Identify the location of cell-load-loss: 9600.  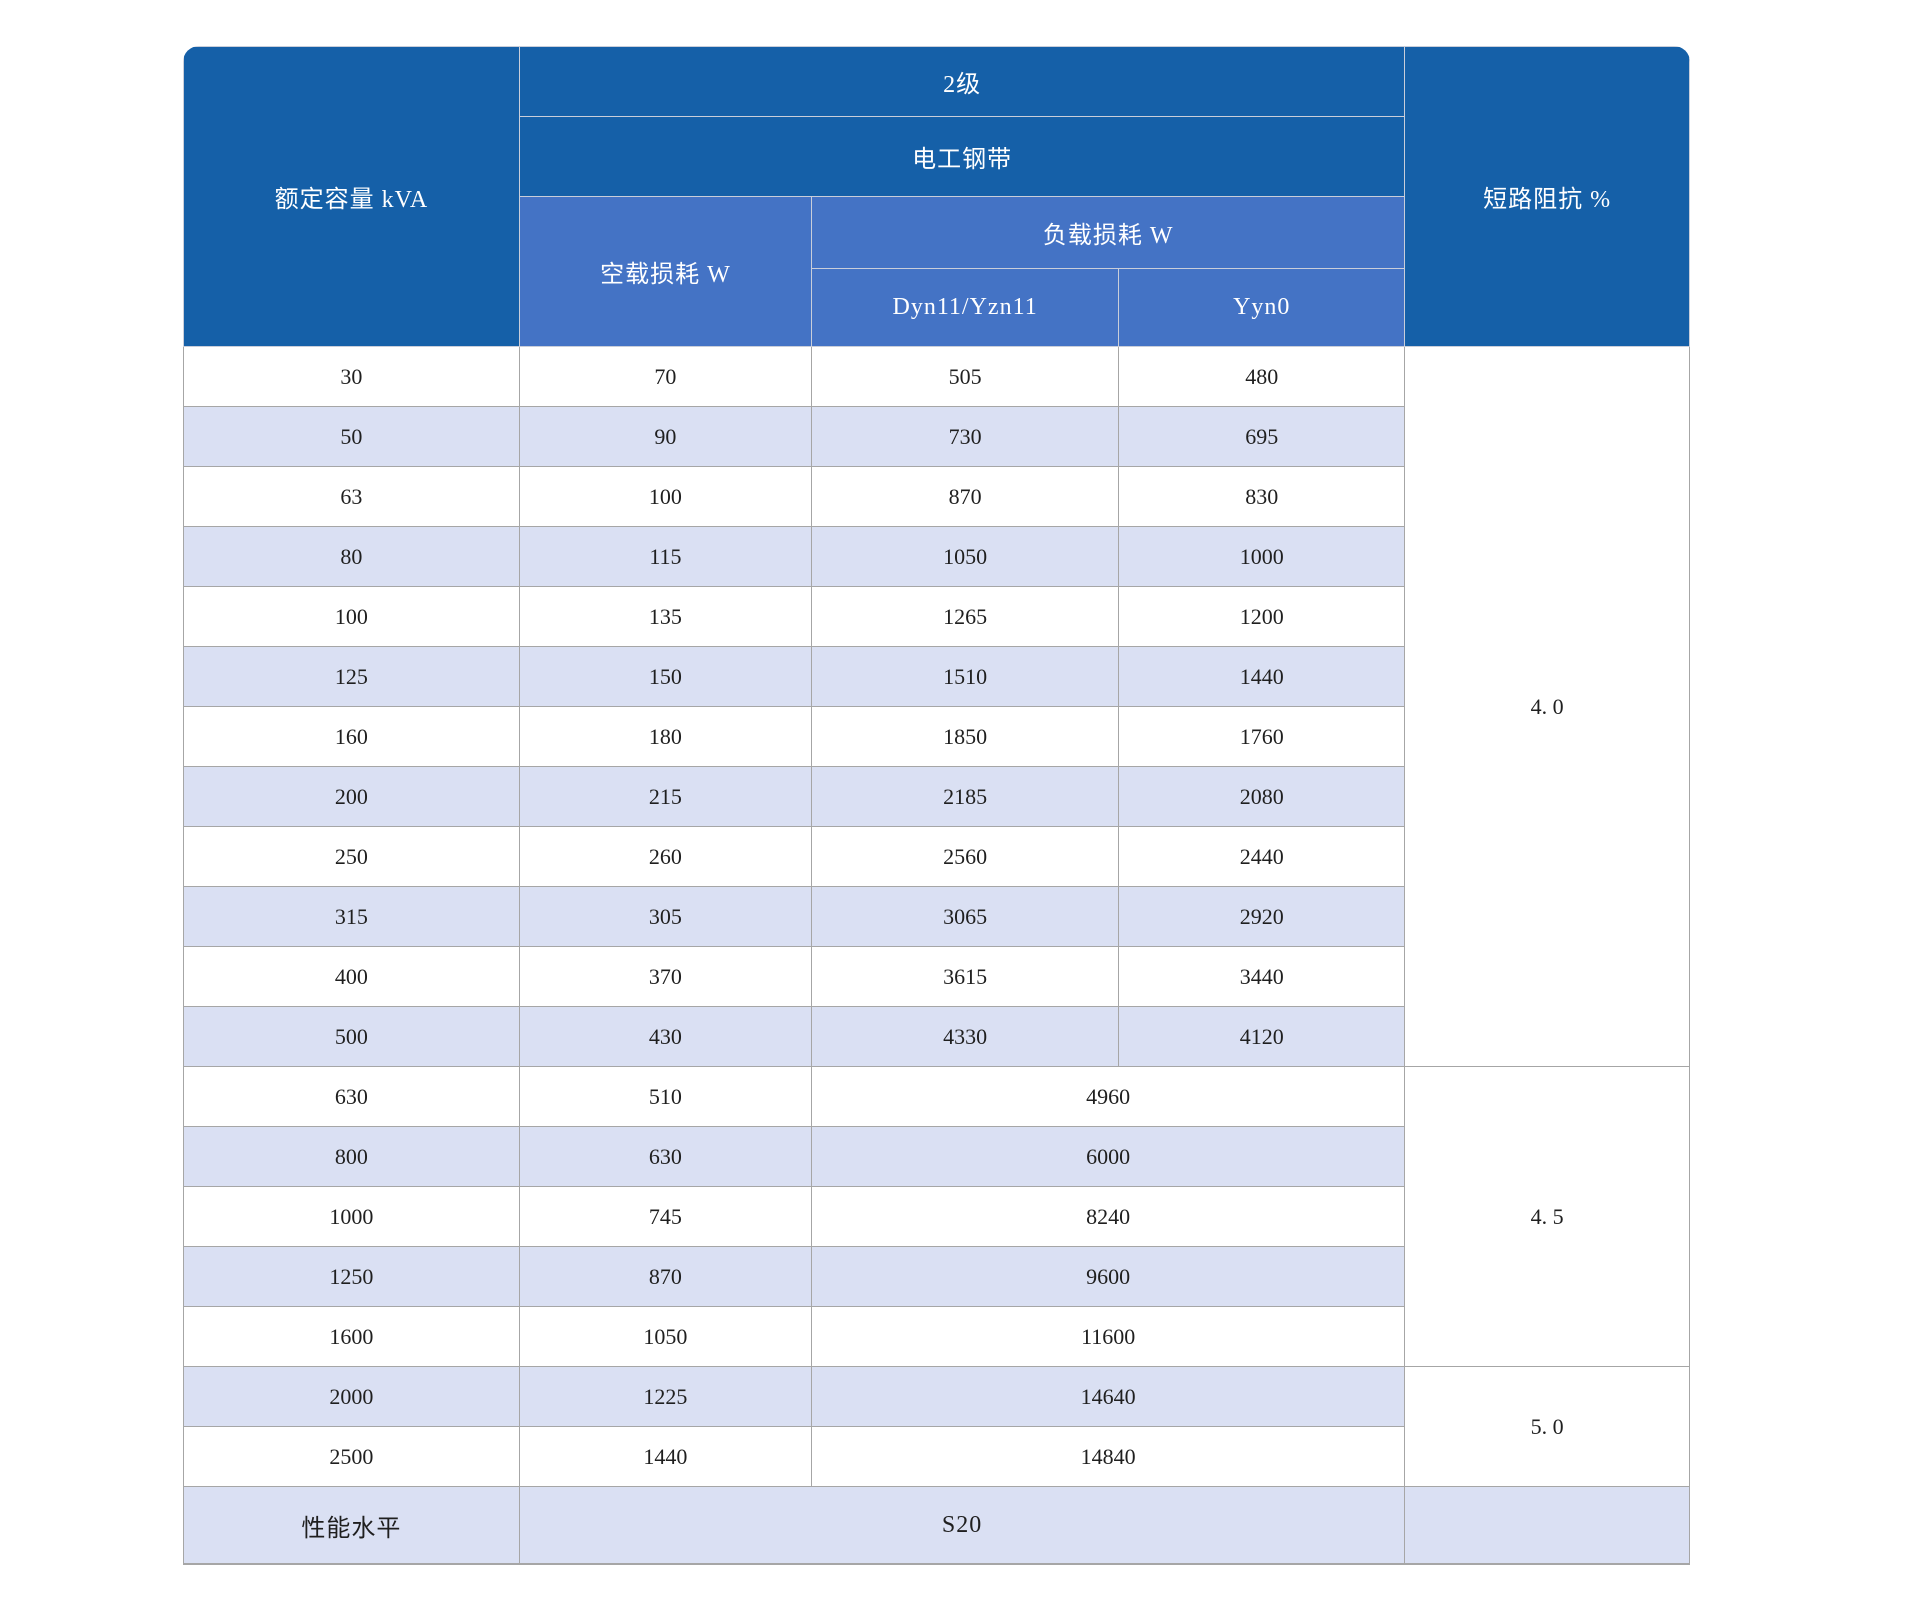
(1108, 1276).